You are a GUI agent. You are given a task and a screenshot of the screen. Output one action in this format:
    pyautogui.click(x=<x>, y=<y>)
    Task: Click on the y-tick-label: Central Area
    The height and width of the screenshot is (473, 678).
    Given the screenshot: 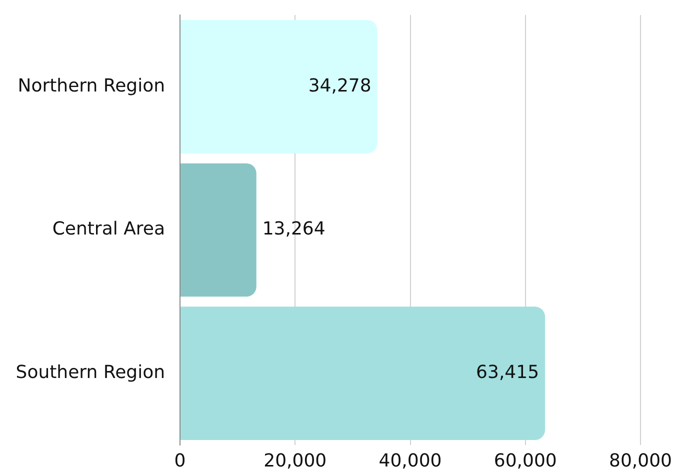 What is the action you would take?
    pyautogui.click(x=108, y=229)
    